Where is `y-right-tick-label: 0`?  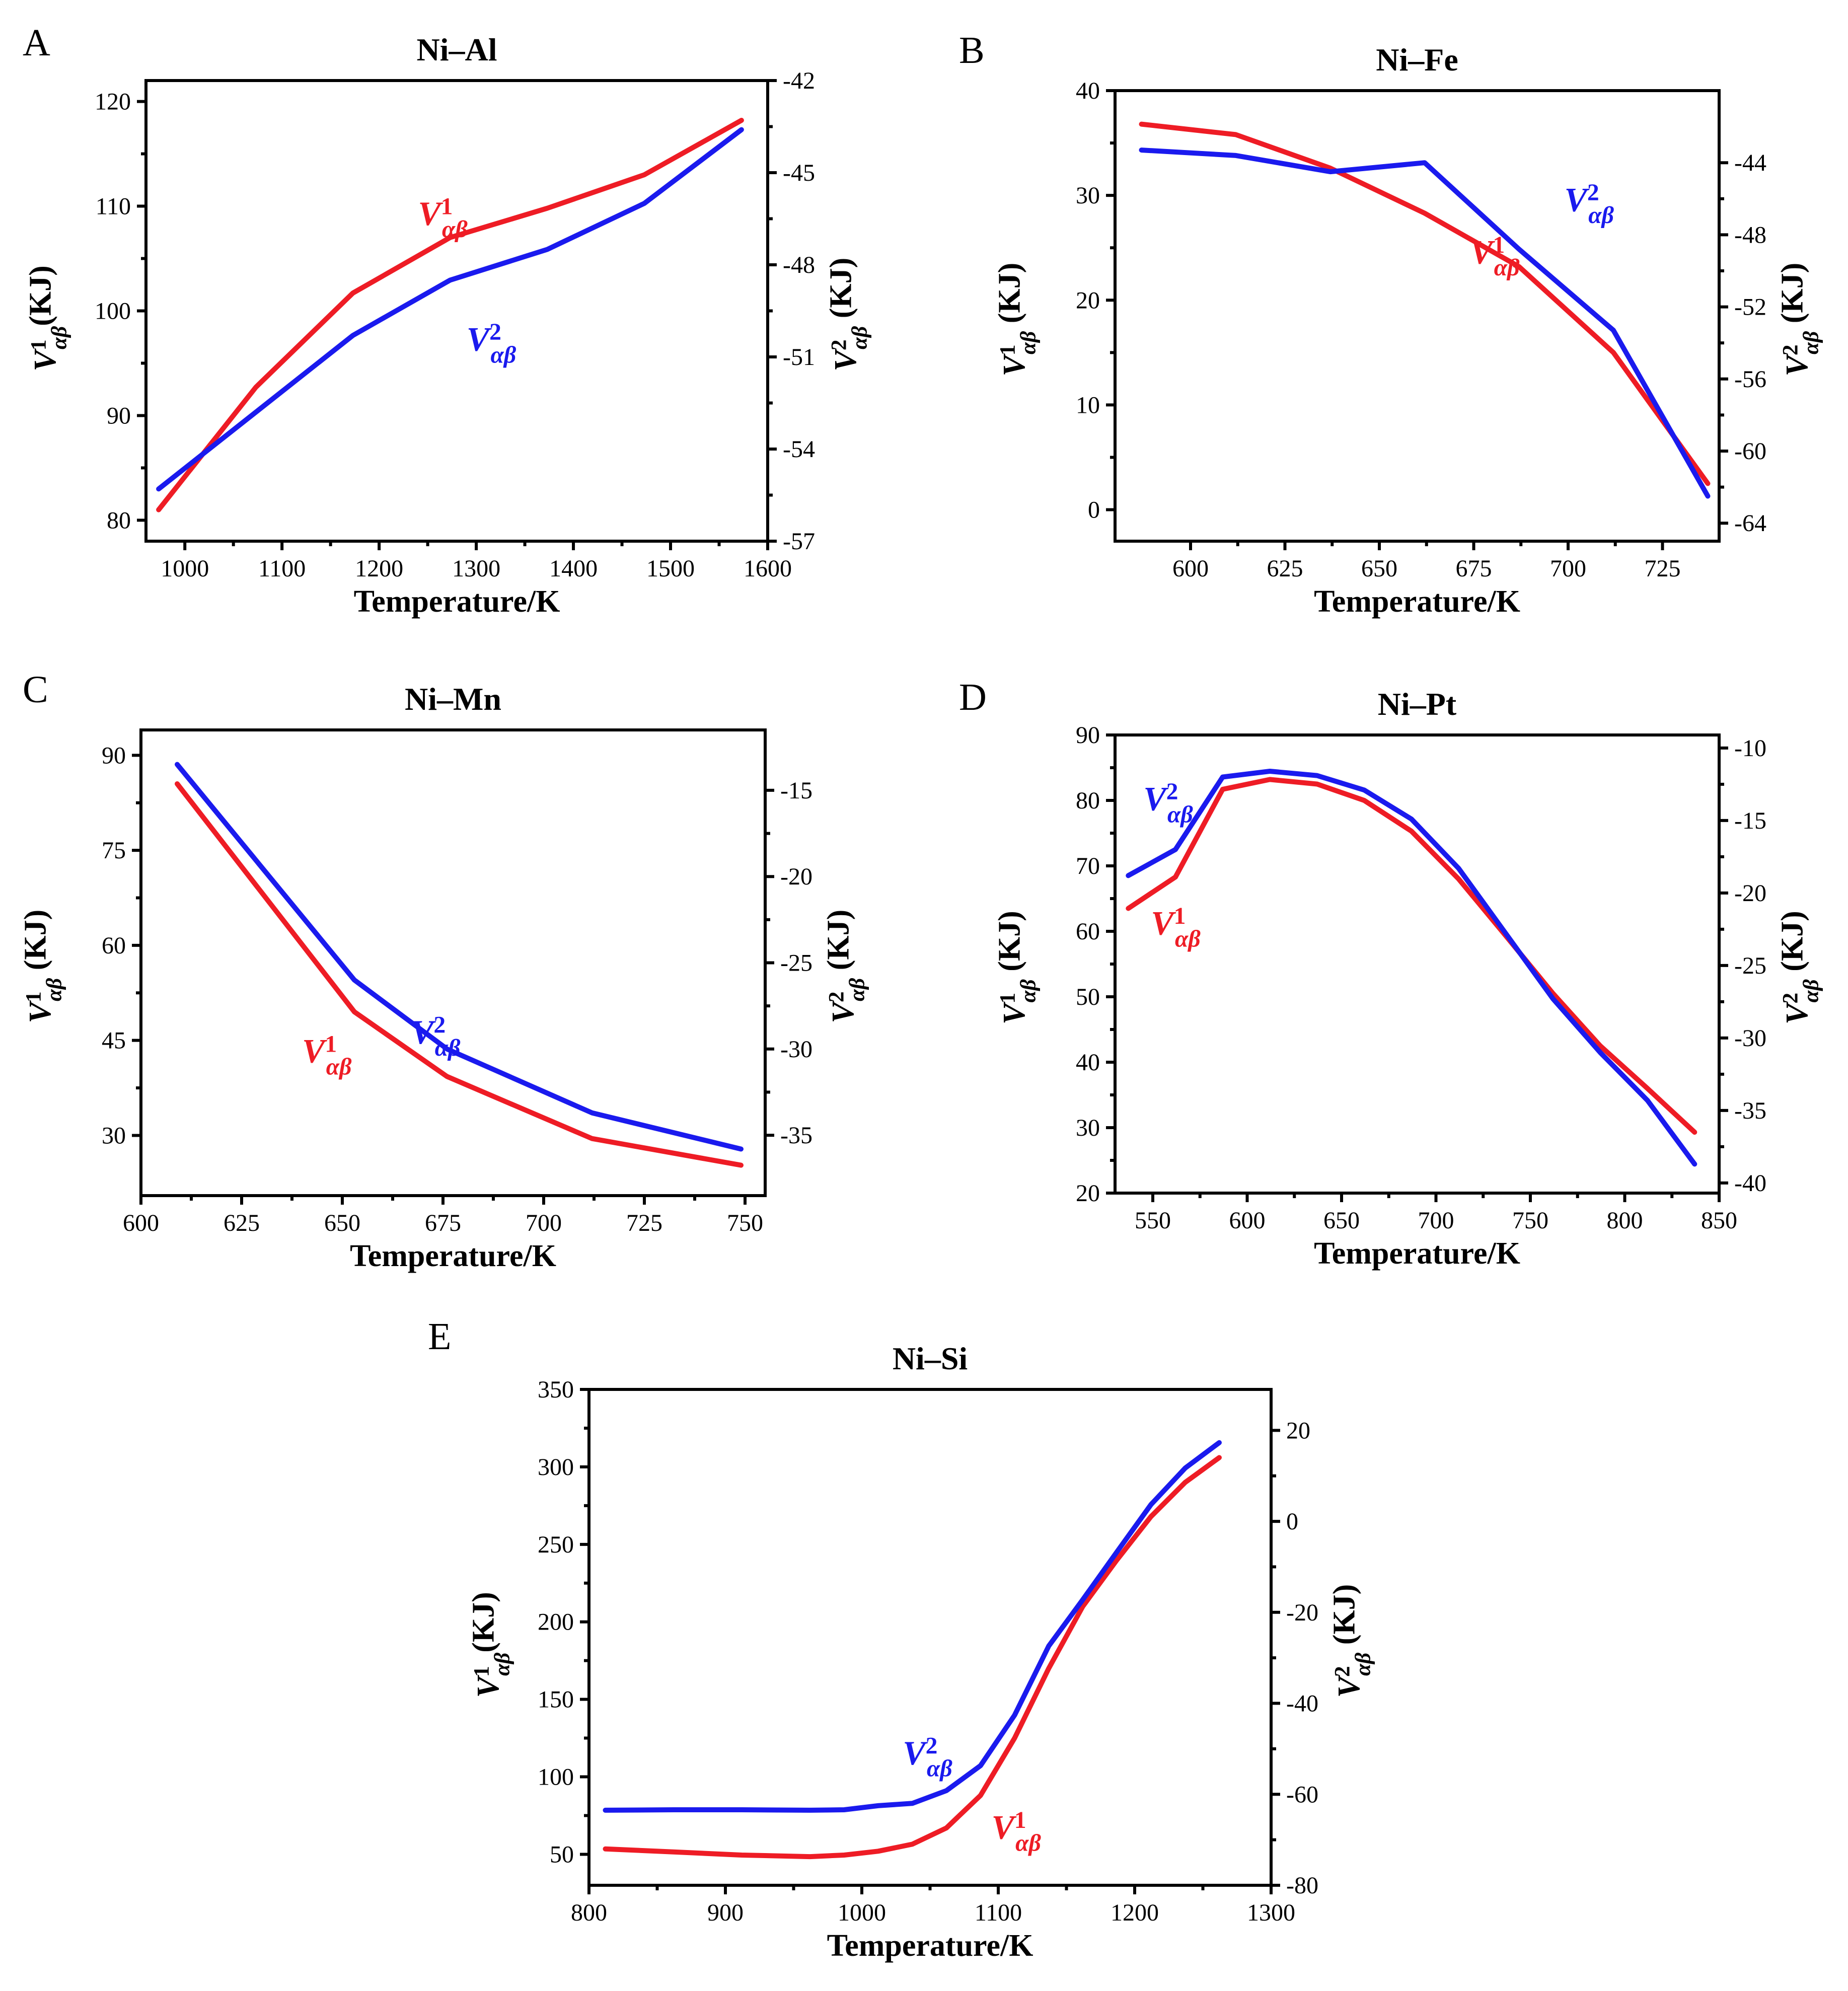
y-right-tick-label: 0 is located at coordinates (1292, 1521).